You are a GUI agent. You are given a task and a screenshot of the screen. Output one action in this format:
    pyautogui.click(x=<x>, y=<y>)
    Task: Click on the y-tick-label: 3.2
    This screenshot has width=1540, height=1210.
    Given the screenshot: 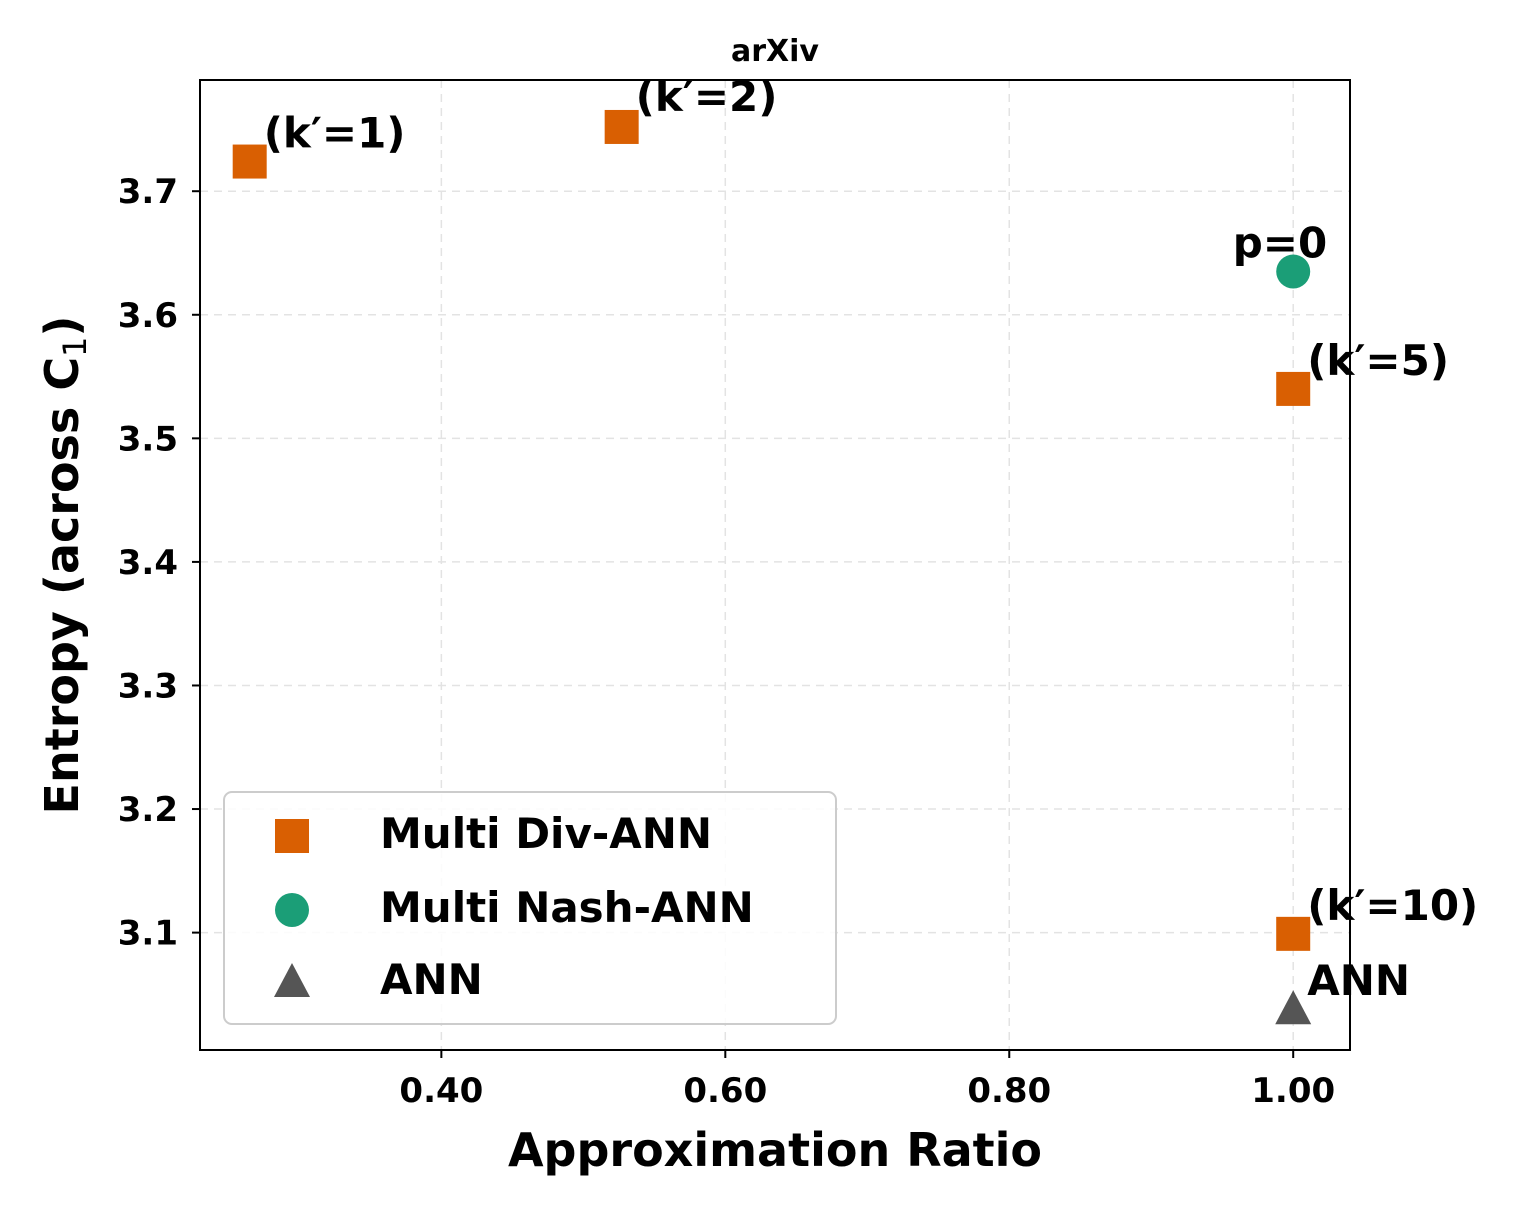 What is the action you would take?
    pyautogui.click(x=148, y=810)
    